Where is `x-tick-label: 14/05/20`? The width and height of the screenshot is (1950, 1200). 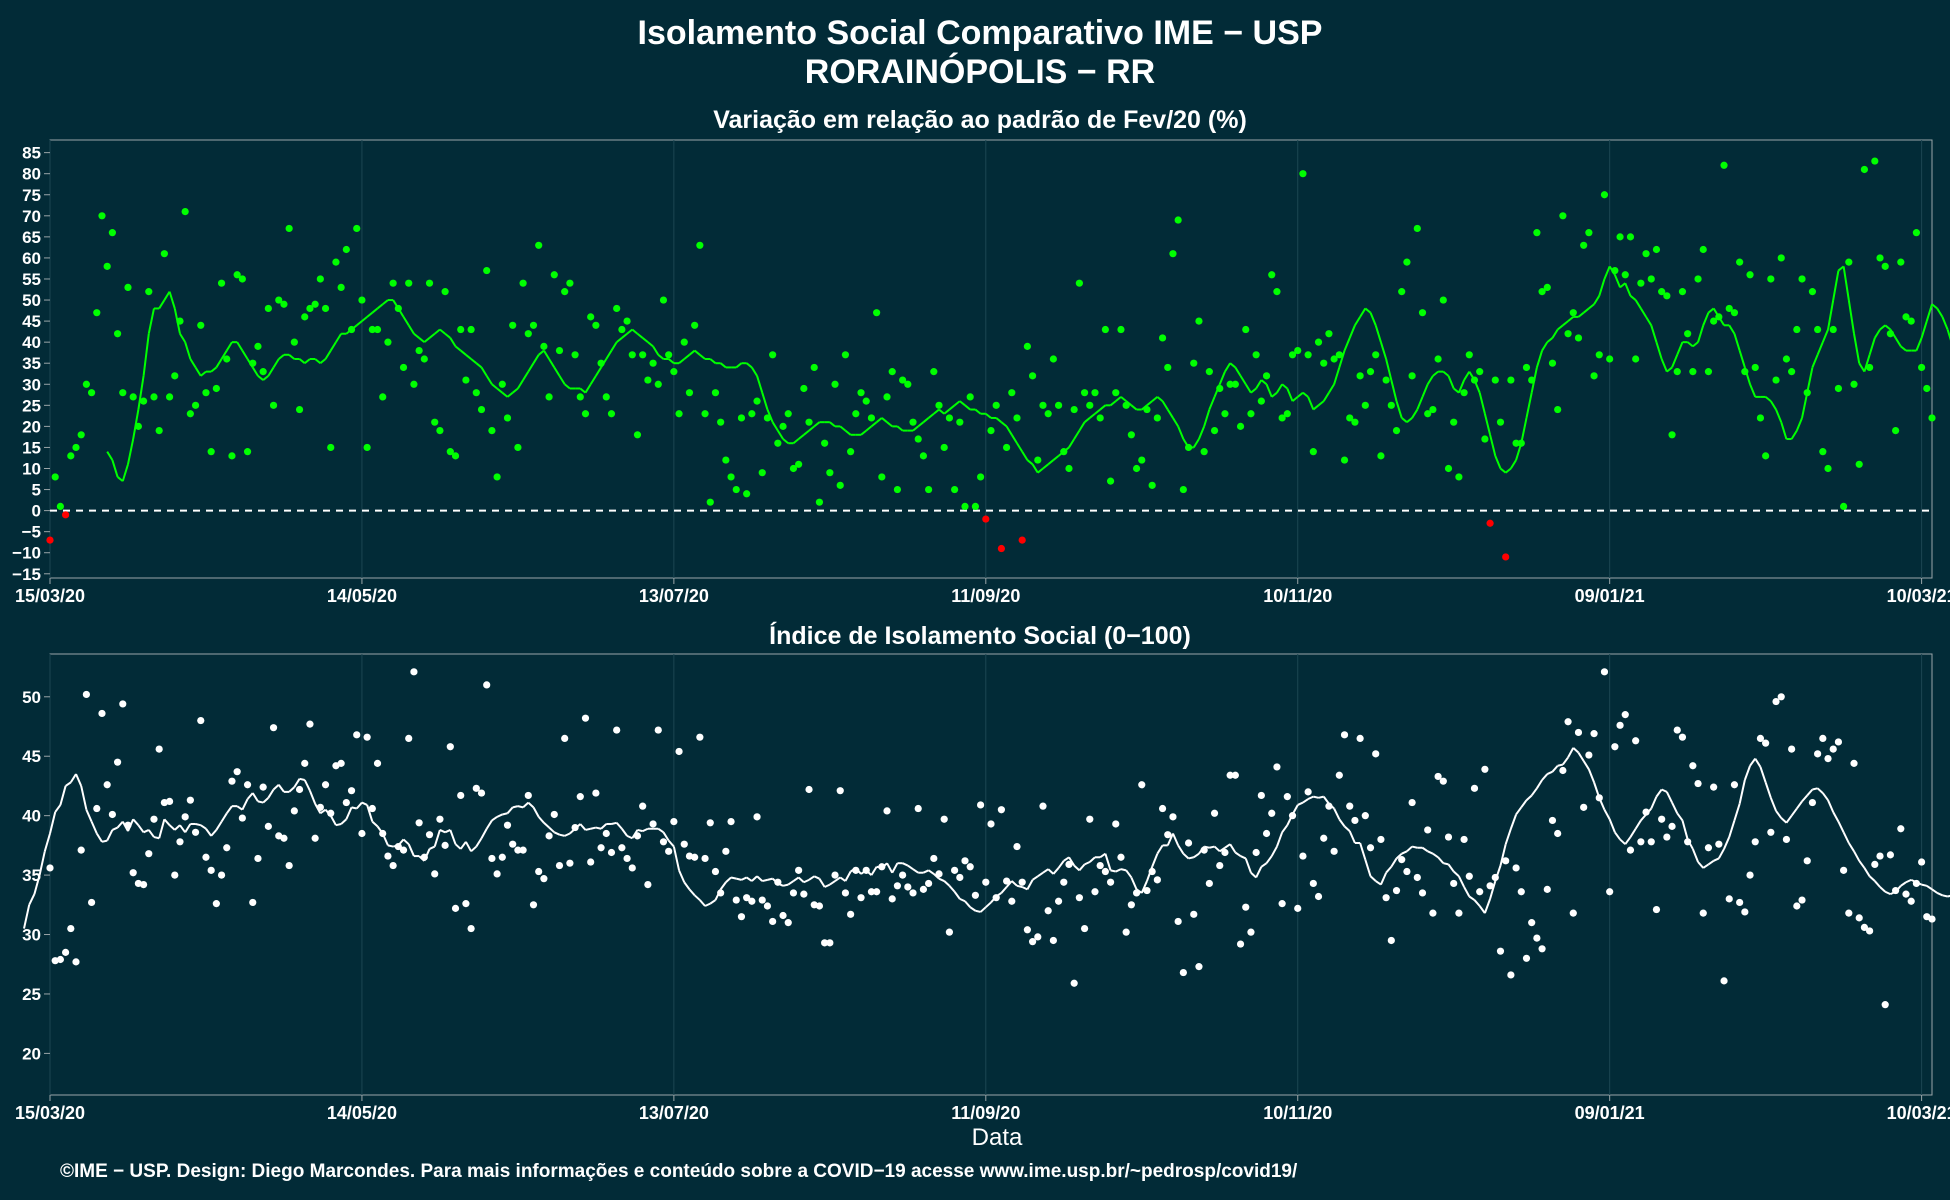 x-tick-label: 14/05/20 is located at coordinates (362, 1113).